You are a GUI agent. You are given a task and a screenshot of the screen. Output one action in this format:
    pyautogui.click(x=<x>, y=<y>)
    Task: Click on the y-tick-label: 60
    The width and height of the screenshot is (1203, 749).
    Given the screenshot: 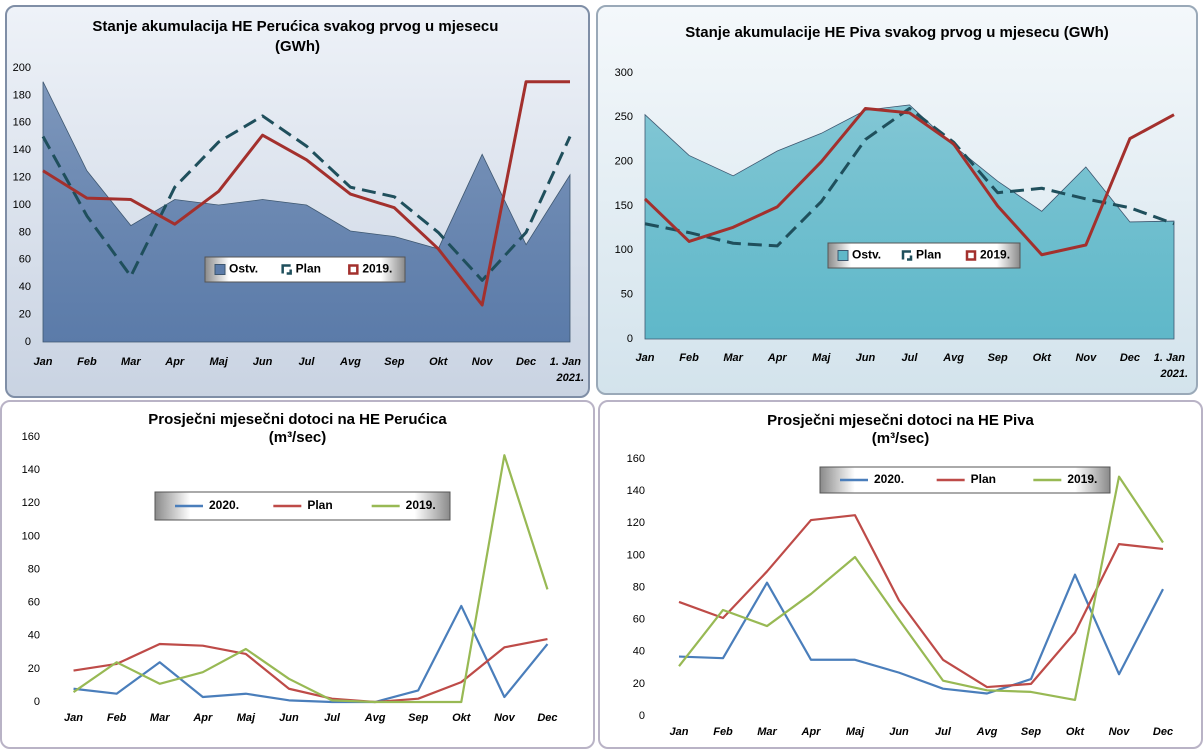 What is the action you would take?
    pyautogui.click(x=25, y=260)
    